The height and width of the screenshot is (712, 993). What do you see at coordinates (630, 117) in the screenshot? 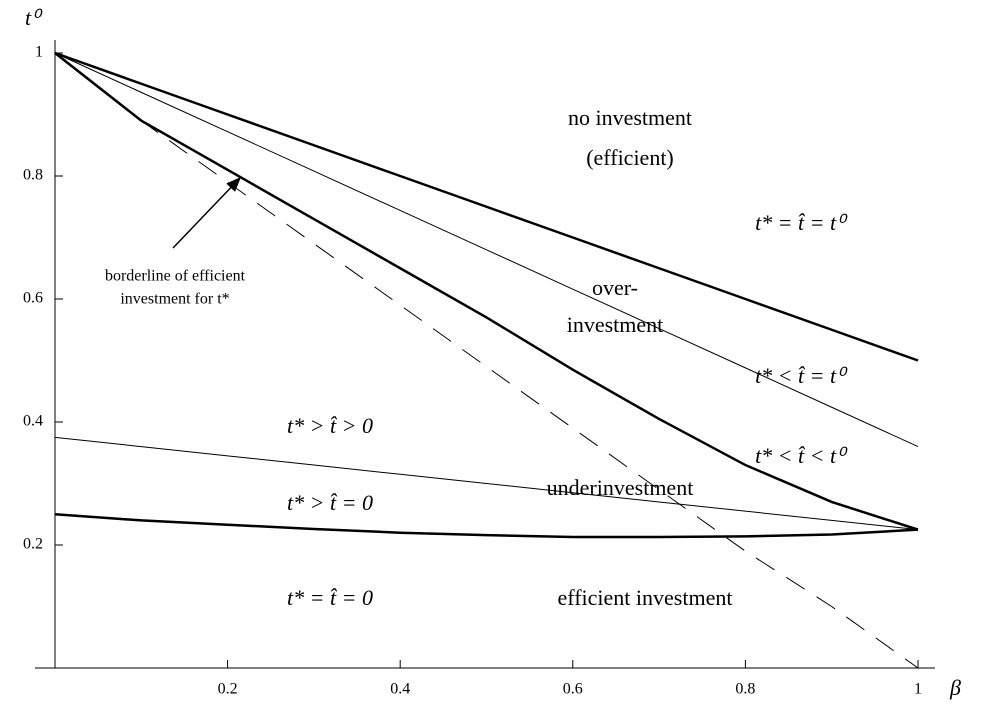
I see `annotation: no investment` at bounding box center [630, 117].